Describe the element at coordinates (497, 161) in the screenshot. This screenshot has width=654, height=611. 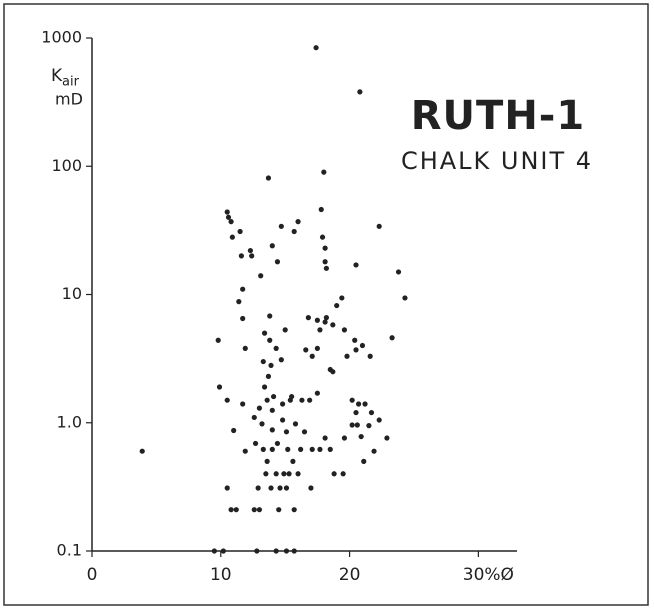
I see `chart-subtitle: CHALK UNIT 4` at that location.